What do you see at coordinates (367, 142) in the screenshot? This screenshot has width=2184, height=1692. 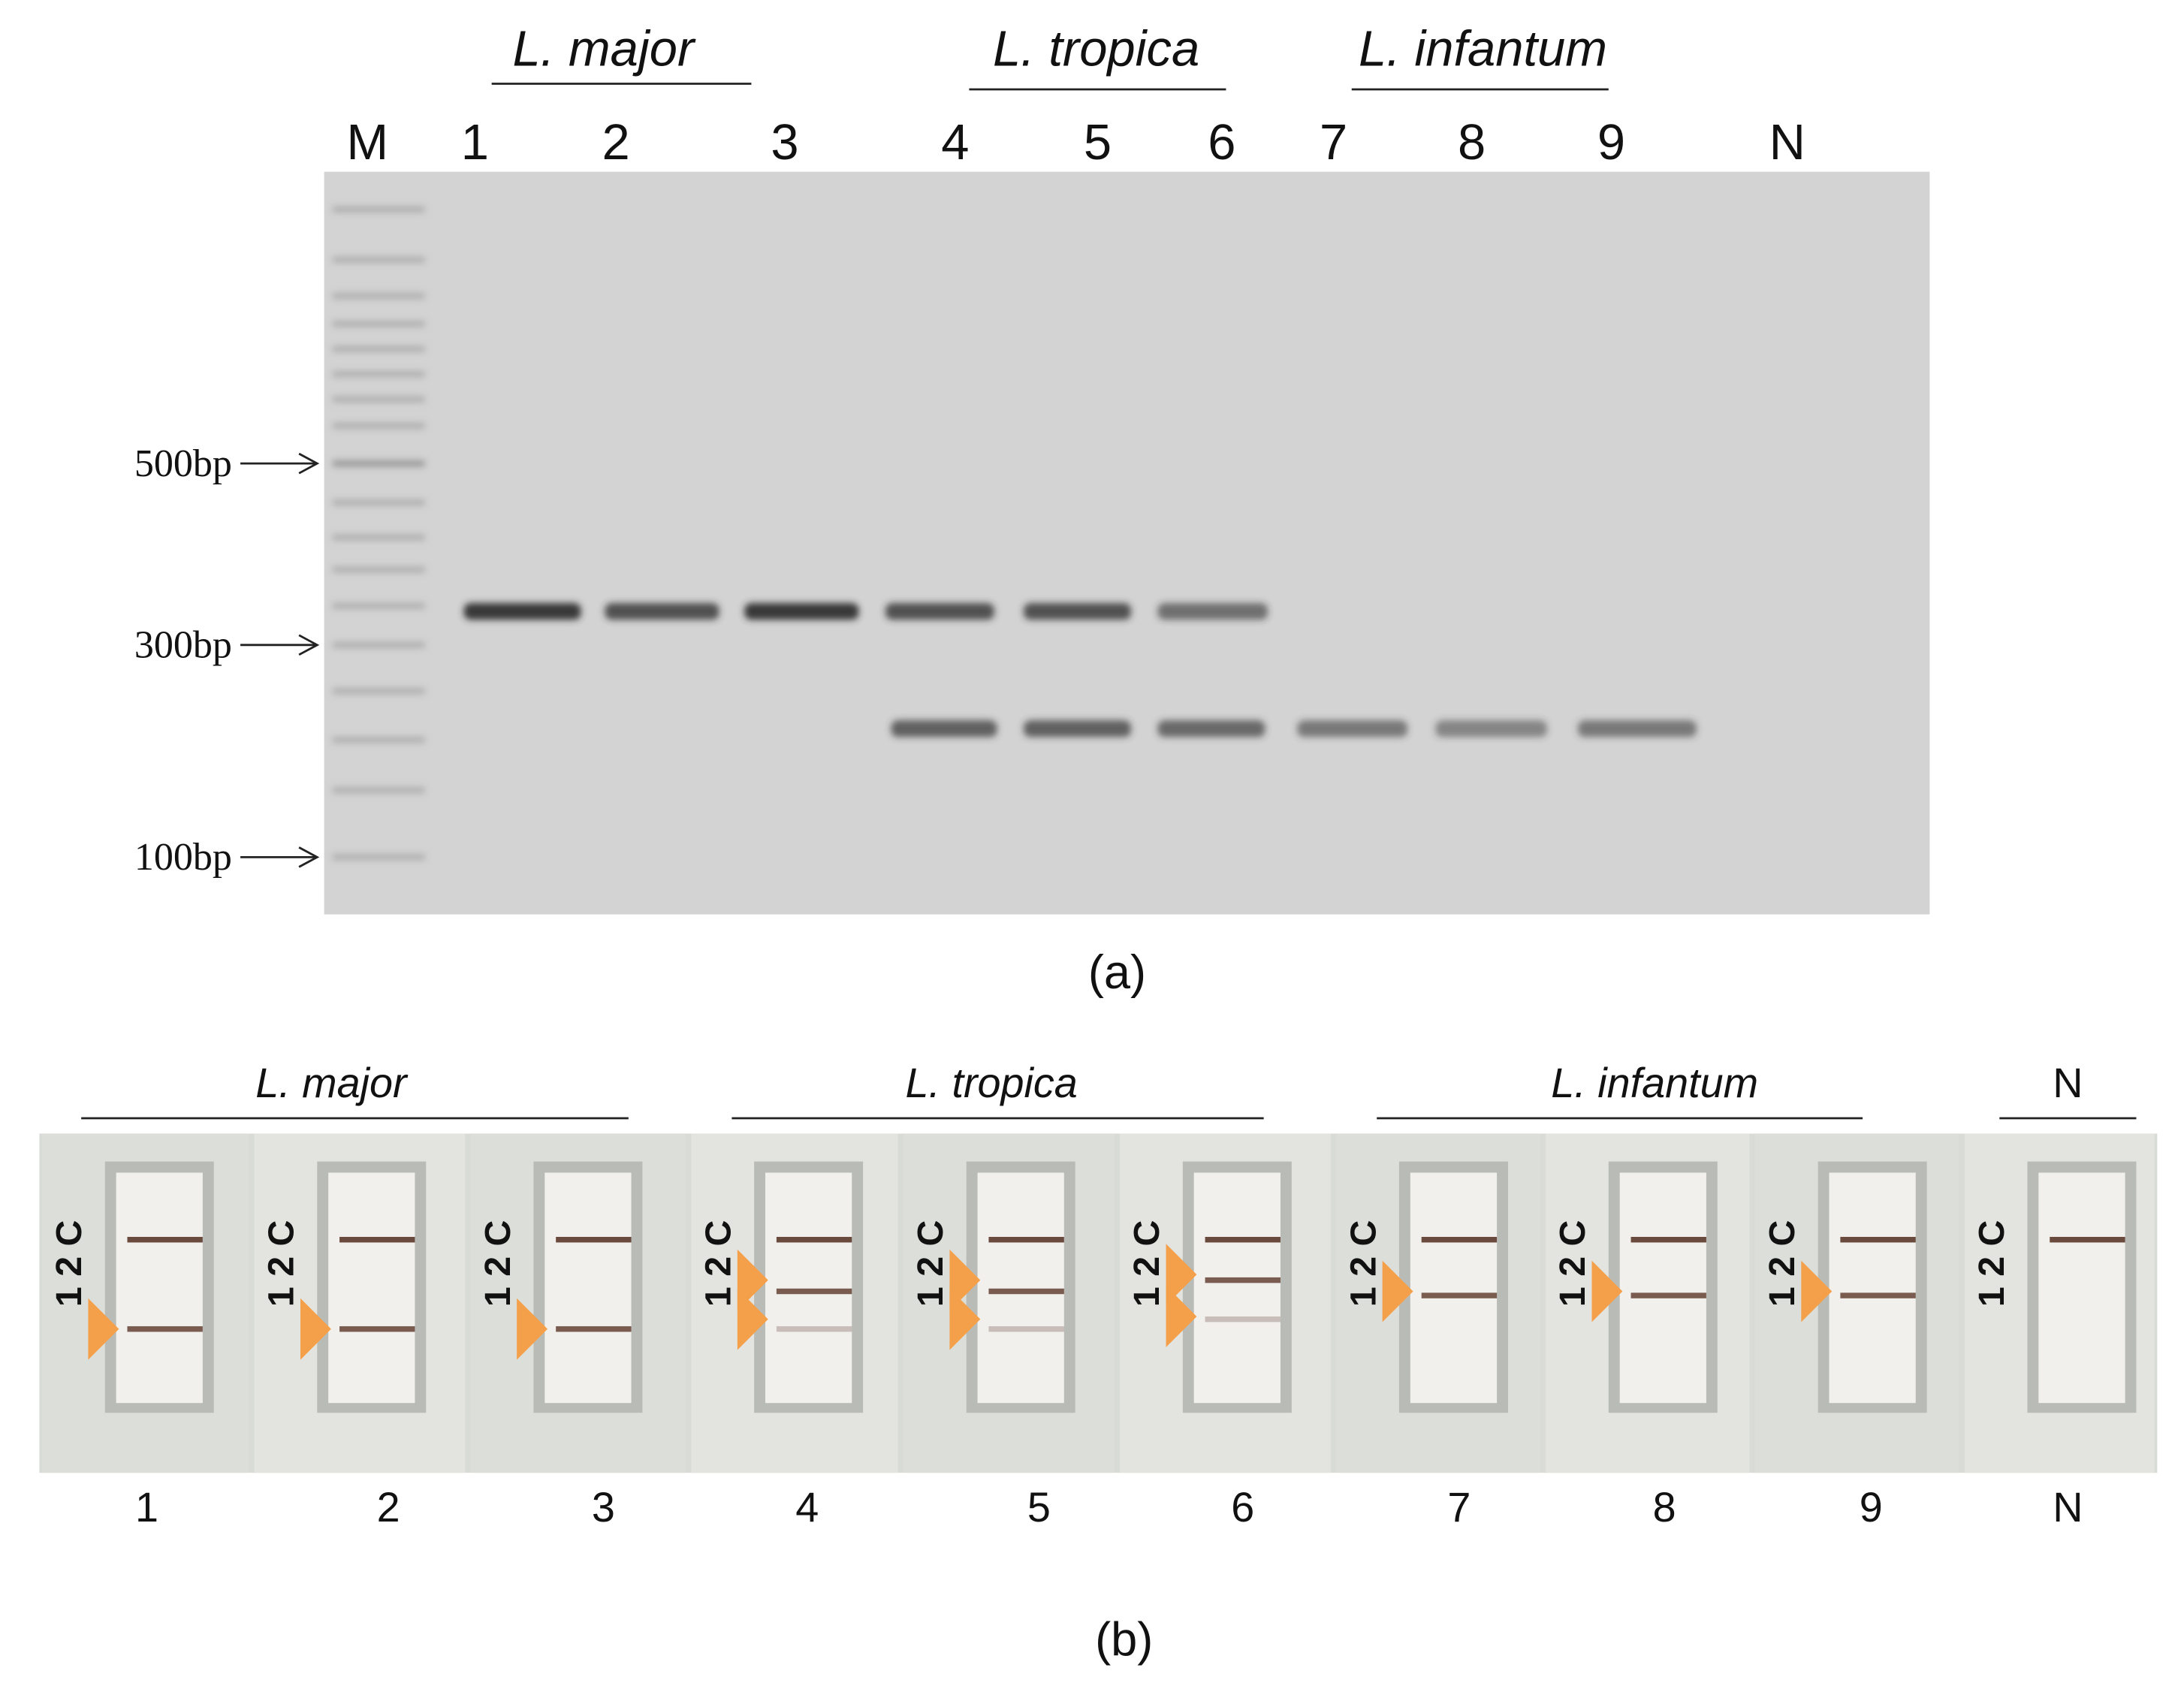 I see `lane-label: M` at bounding box center [367, 142].